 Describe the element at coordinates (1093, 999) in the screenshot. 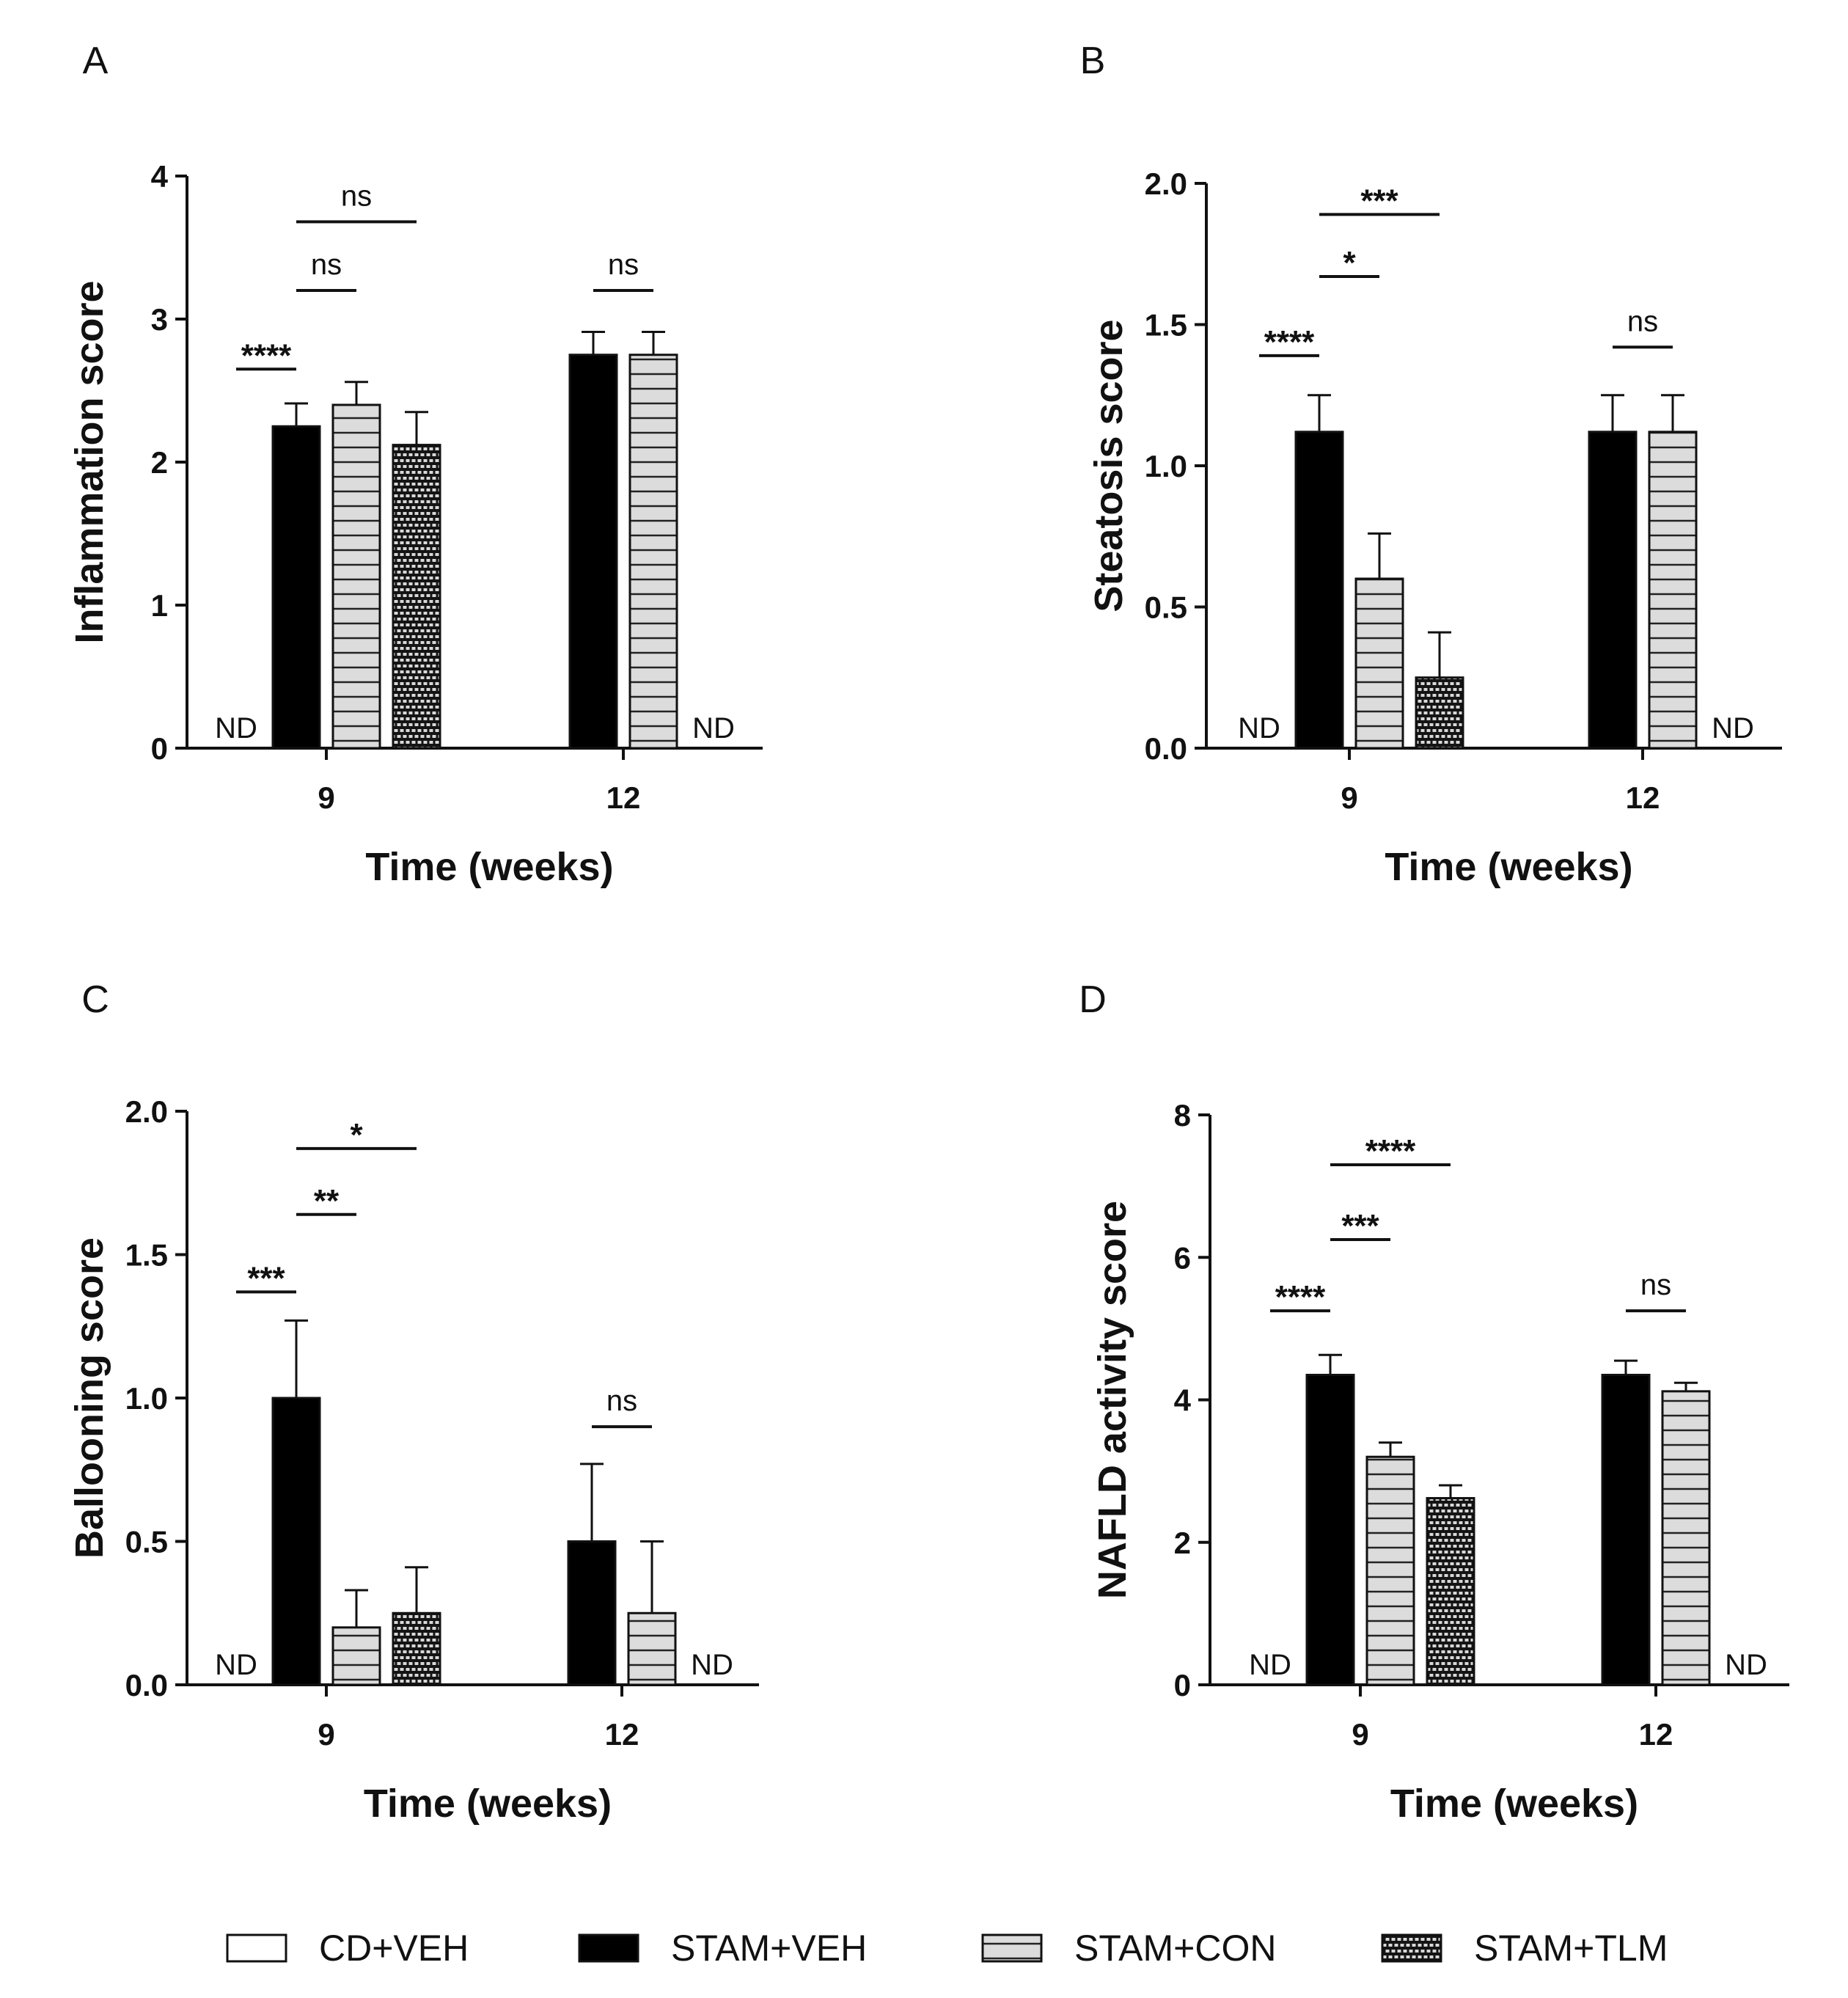

I see `panel-letter: D` at that location.